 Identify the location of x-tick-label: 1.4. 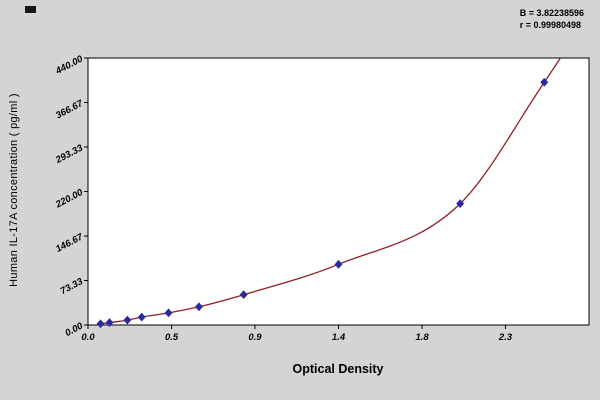
(339, 337).